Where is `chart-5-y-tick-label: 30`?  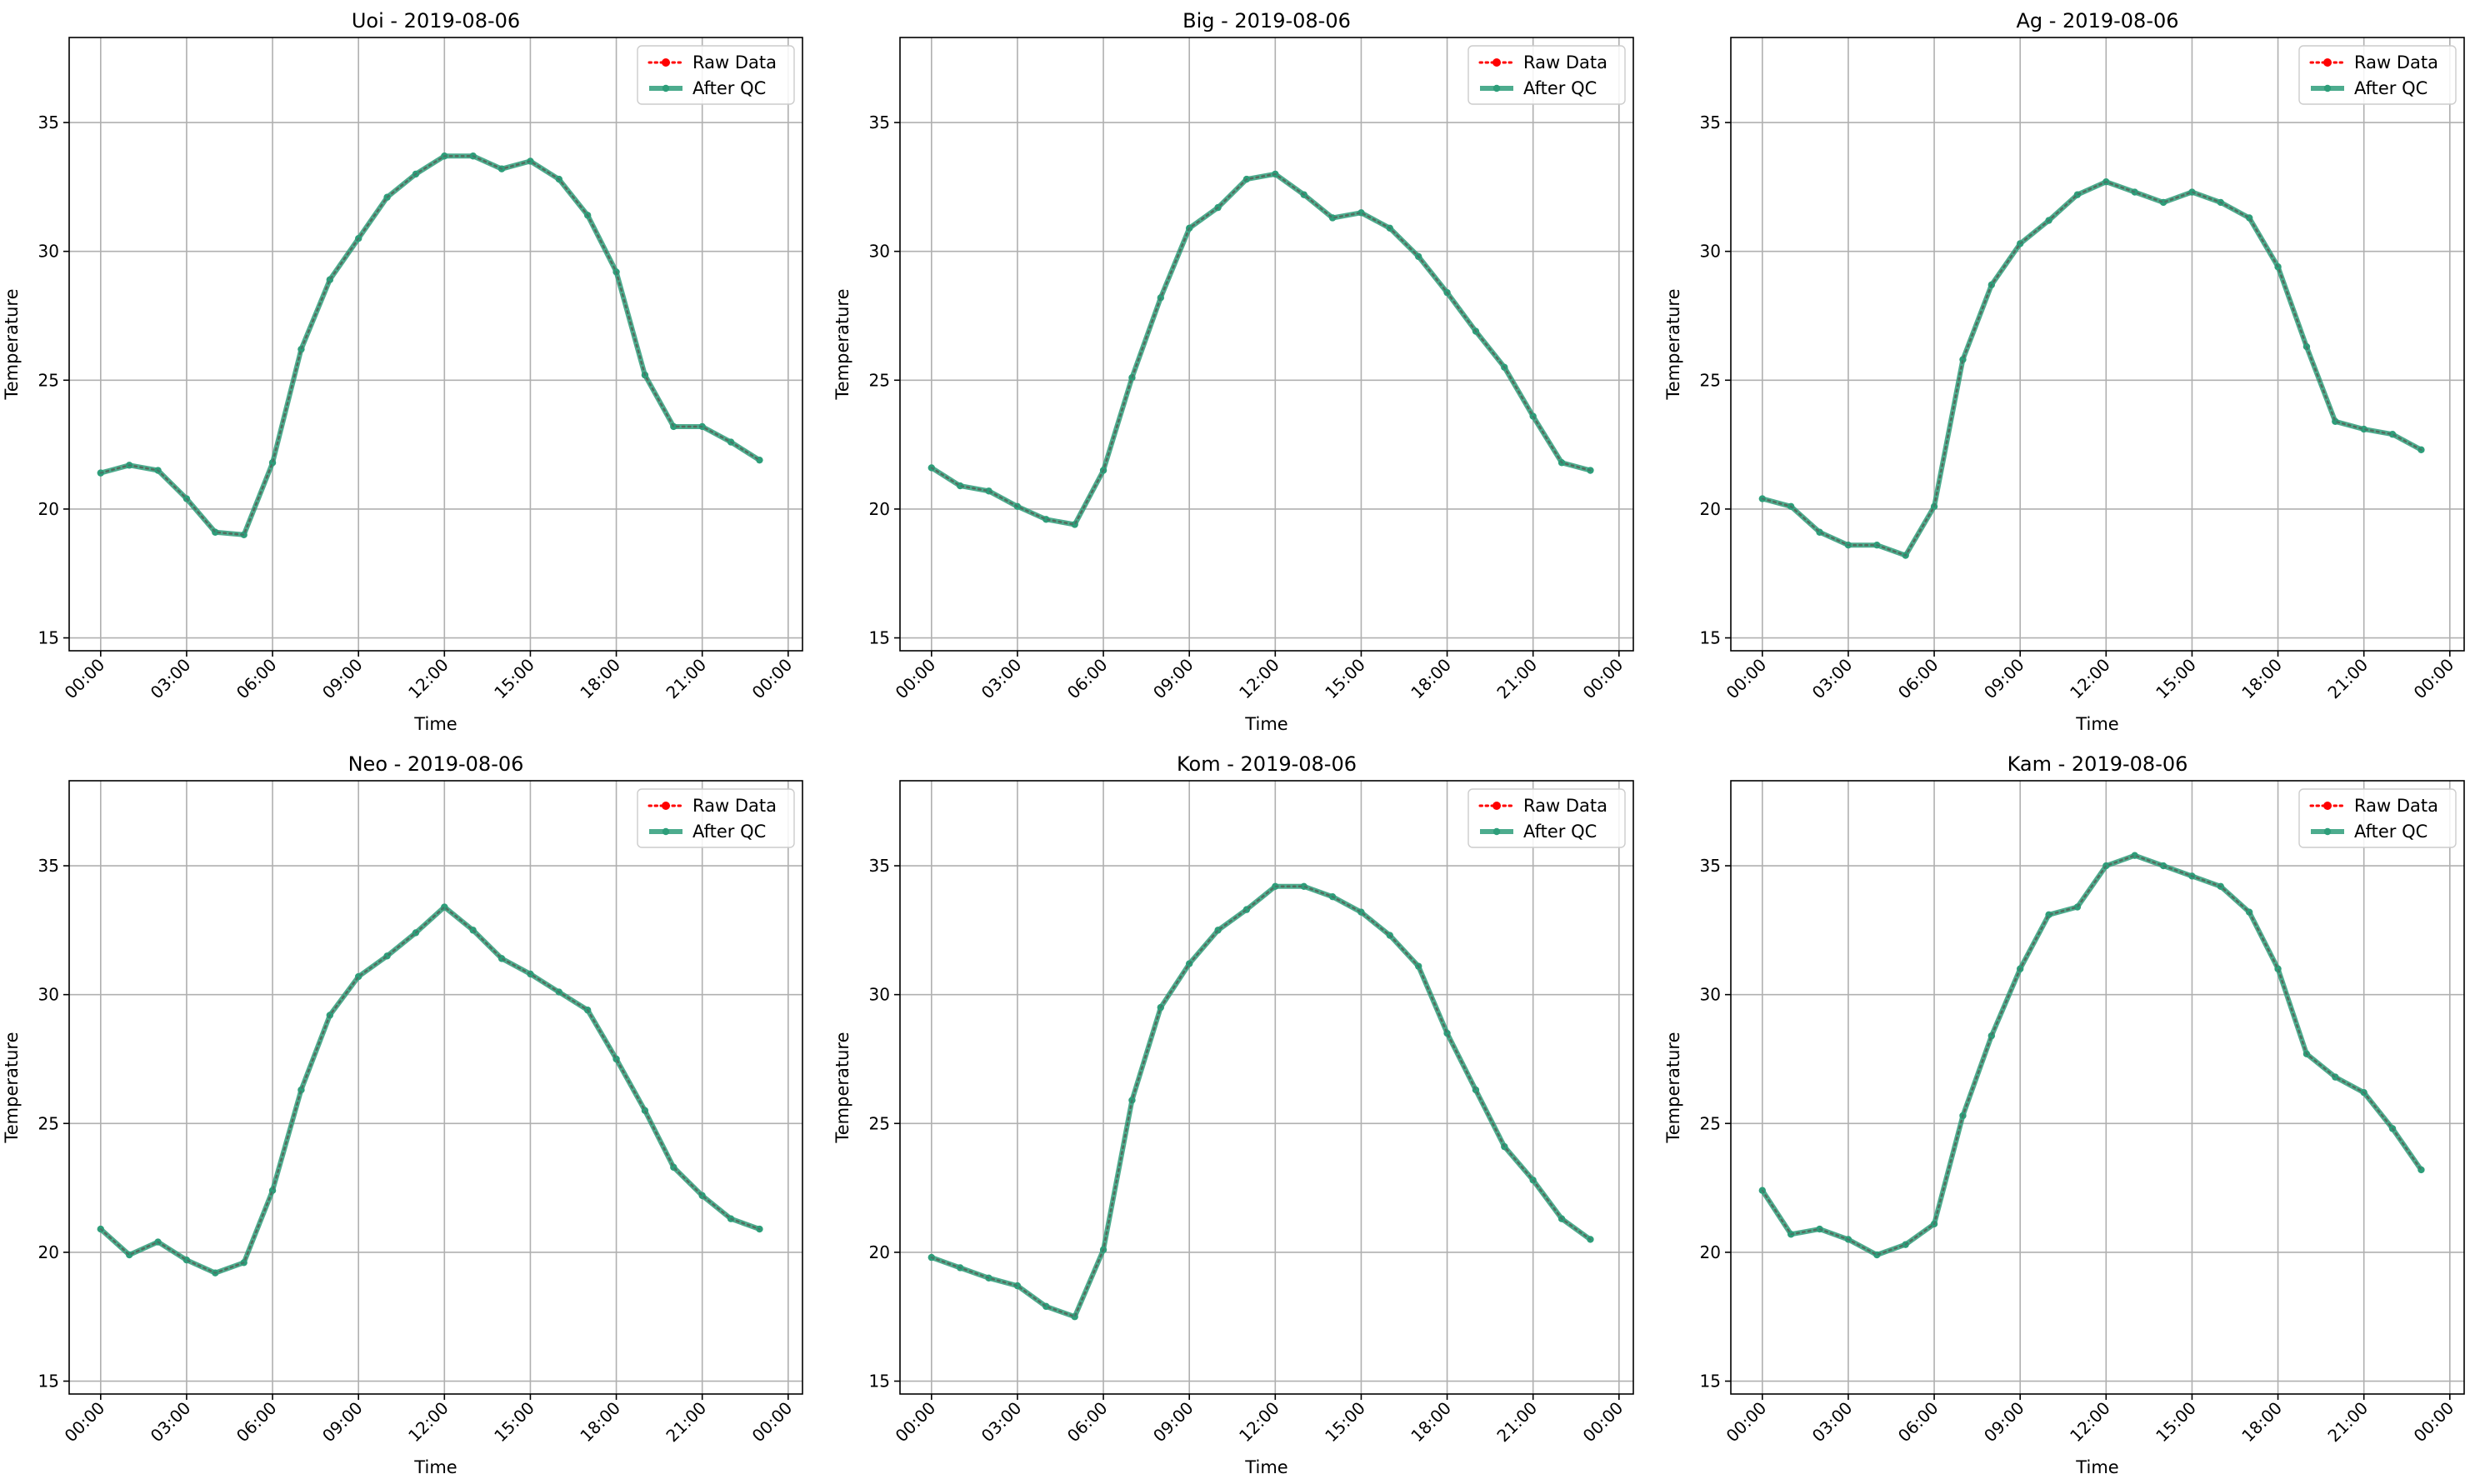 chart-5-y-tick-label: 30 is located at coordinates (1710, 995).